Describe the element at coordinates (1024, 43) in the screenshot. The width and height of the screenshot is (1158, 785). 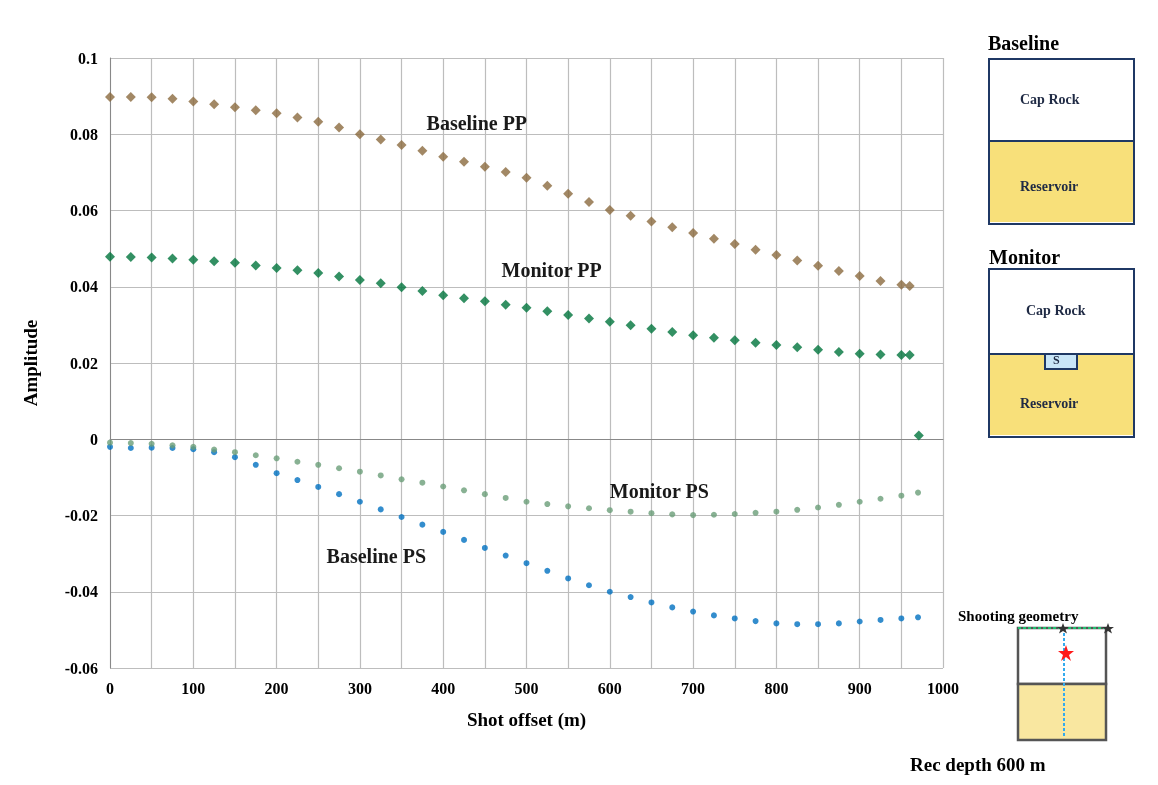
I see `text: Baseline` at that location.